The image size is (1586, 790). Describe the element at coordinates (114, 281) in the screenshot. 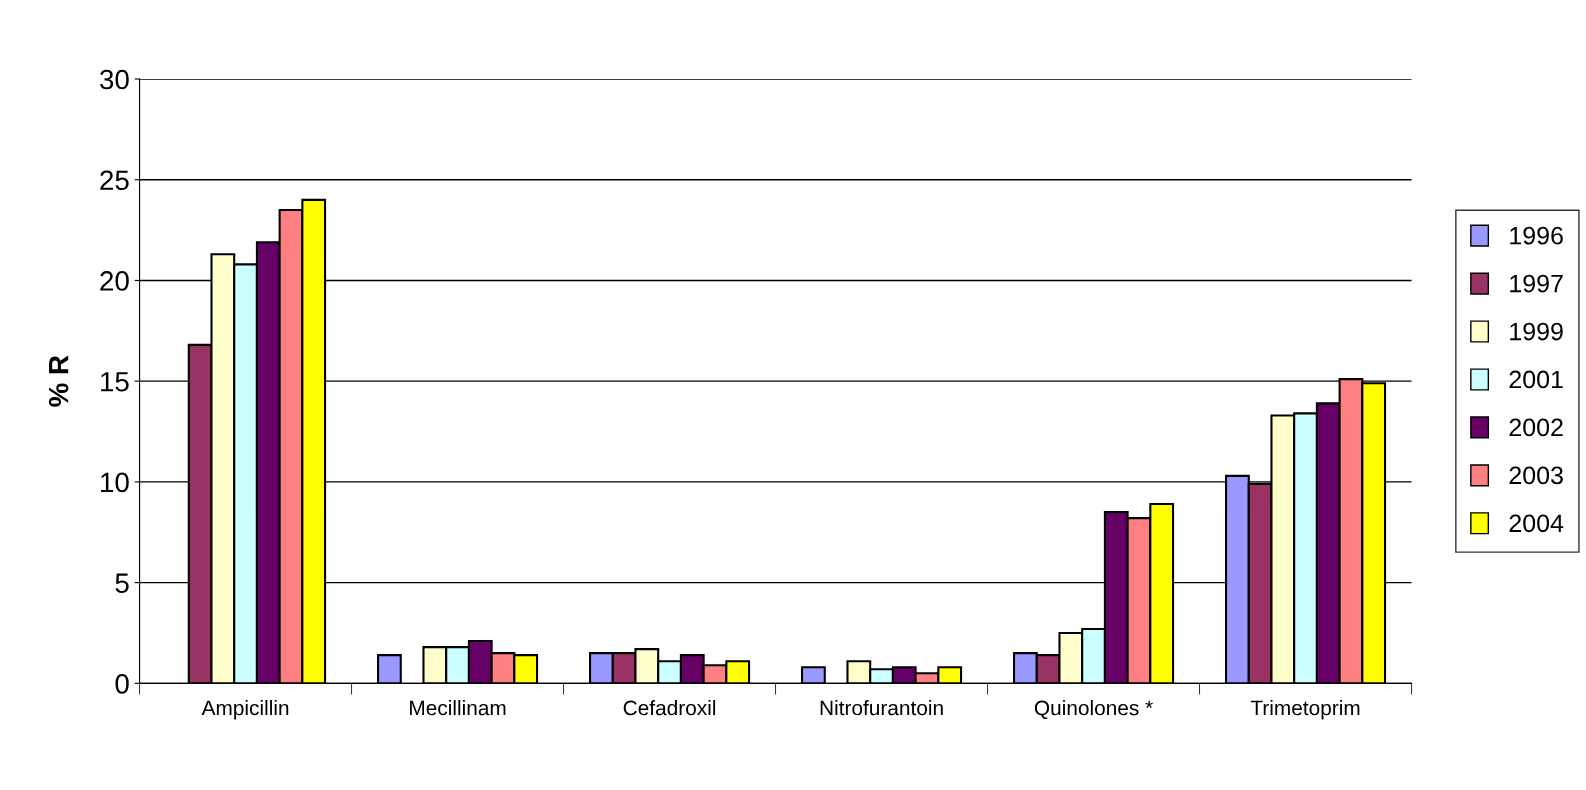

I see `y-tick-label: 20` at that location.